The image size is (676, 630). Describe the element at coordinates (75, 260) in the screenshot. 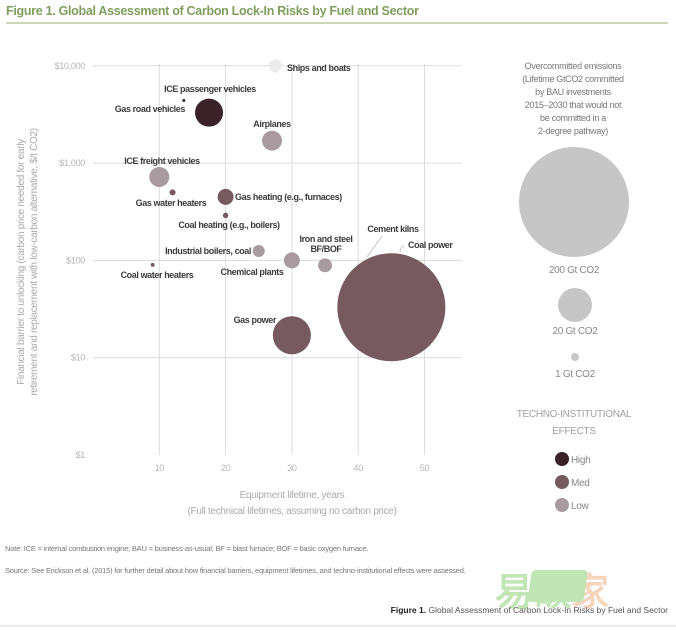

I see `y-tick-label: $100` at that location.